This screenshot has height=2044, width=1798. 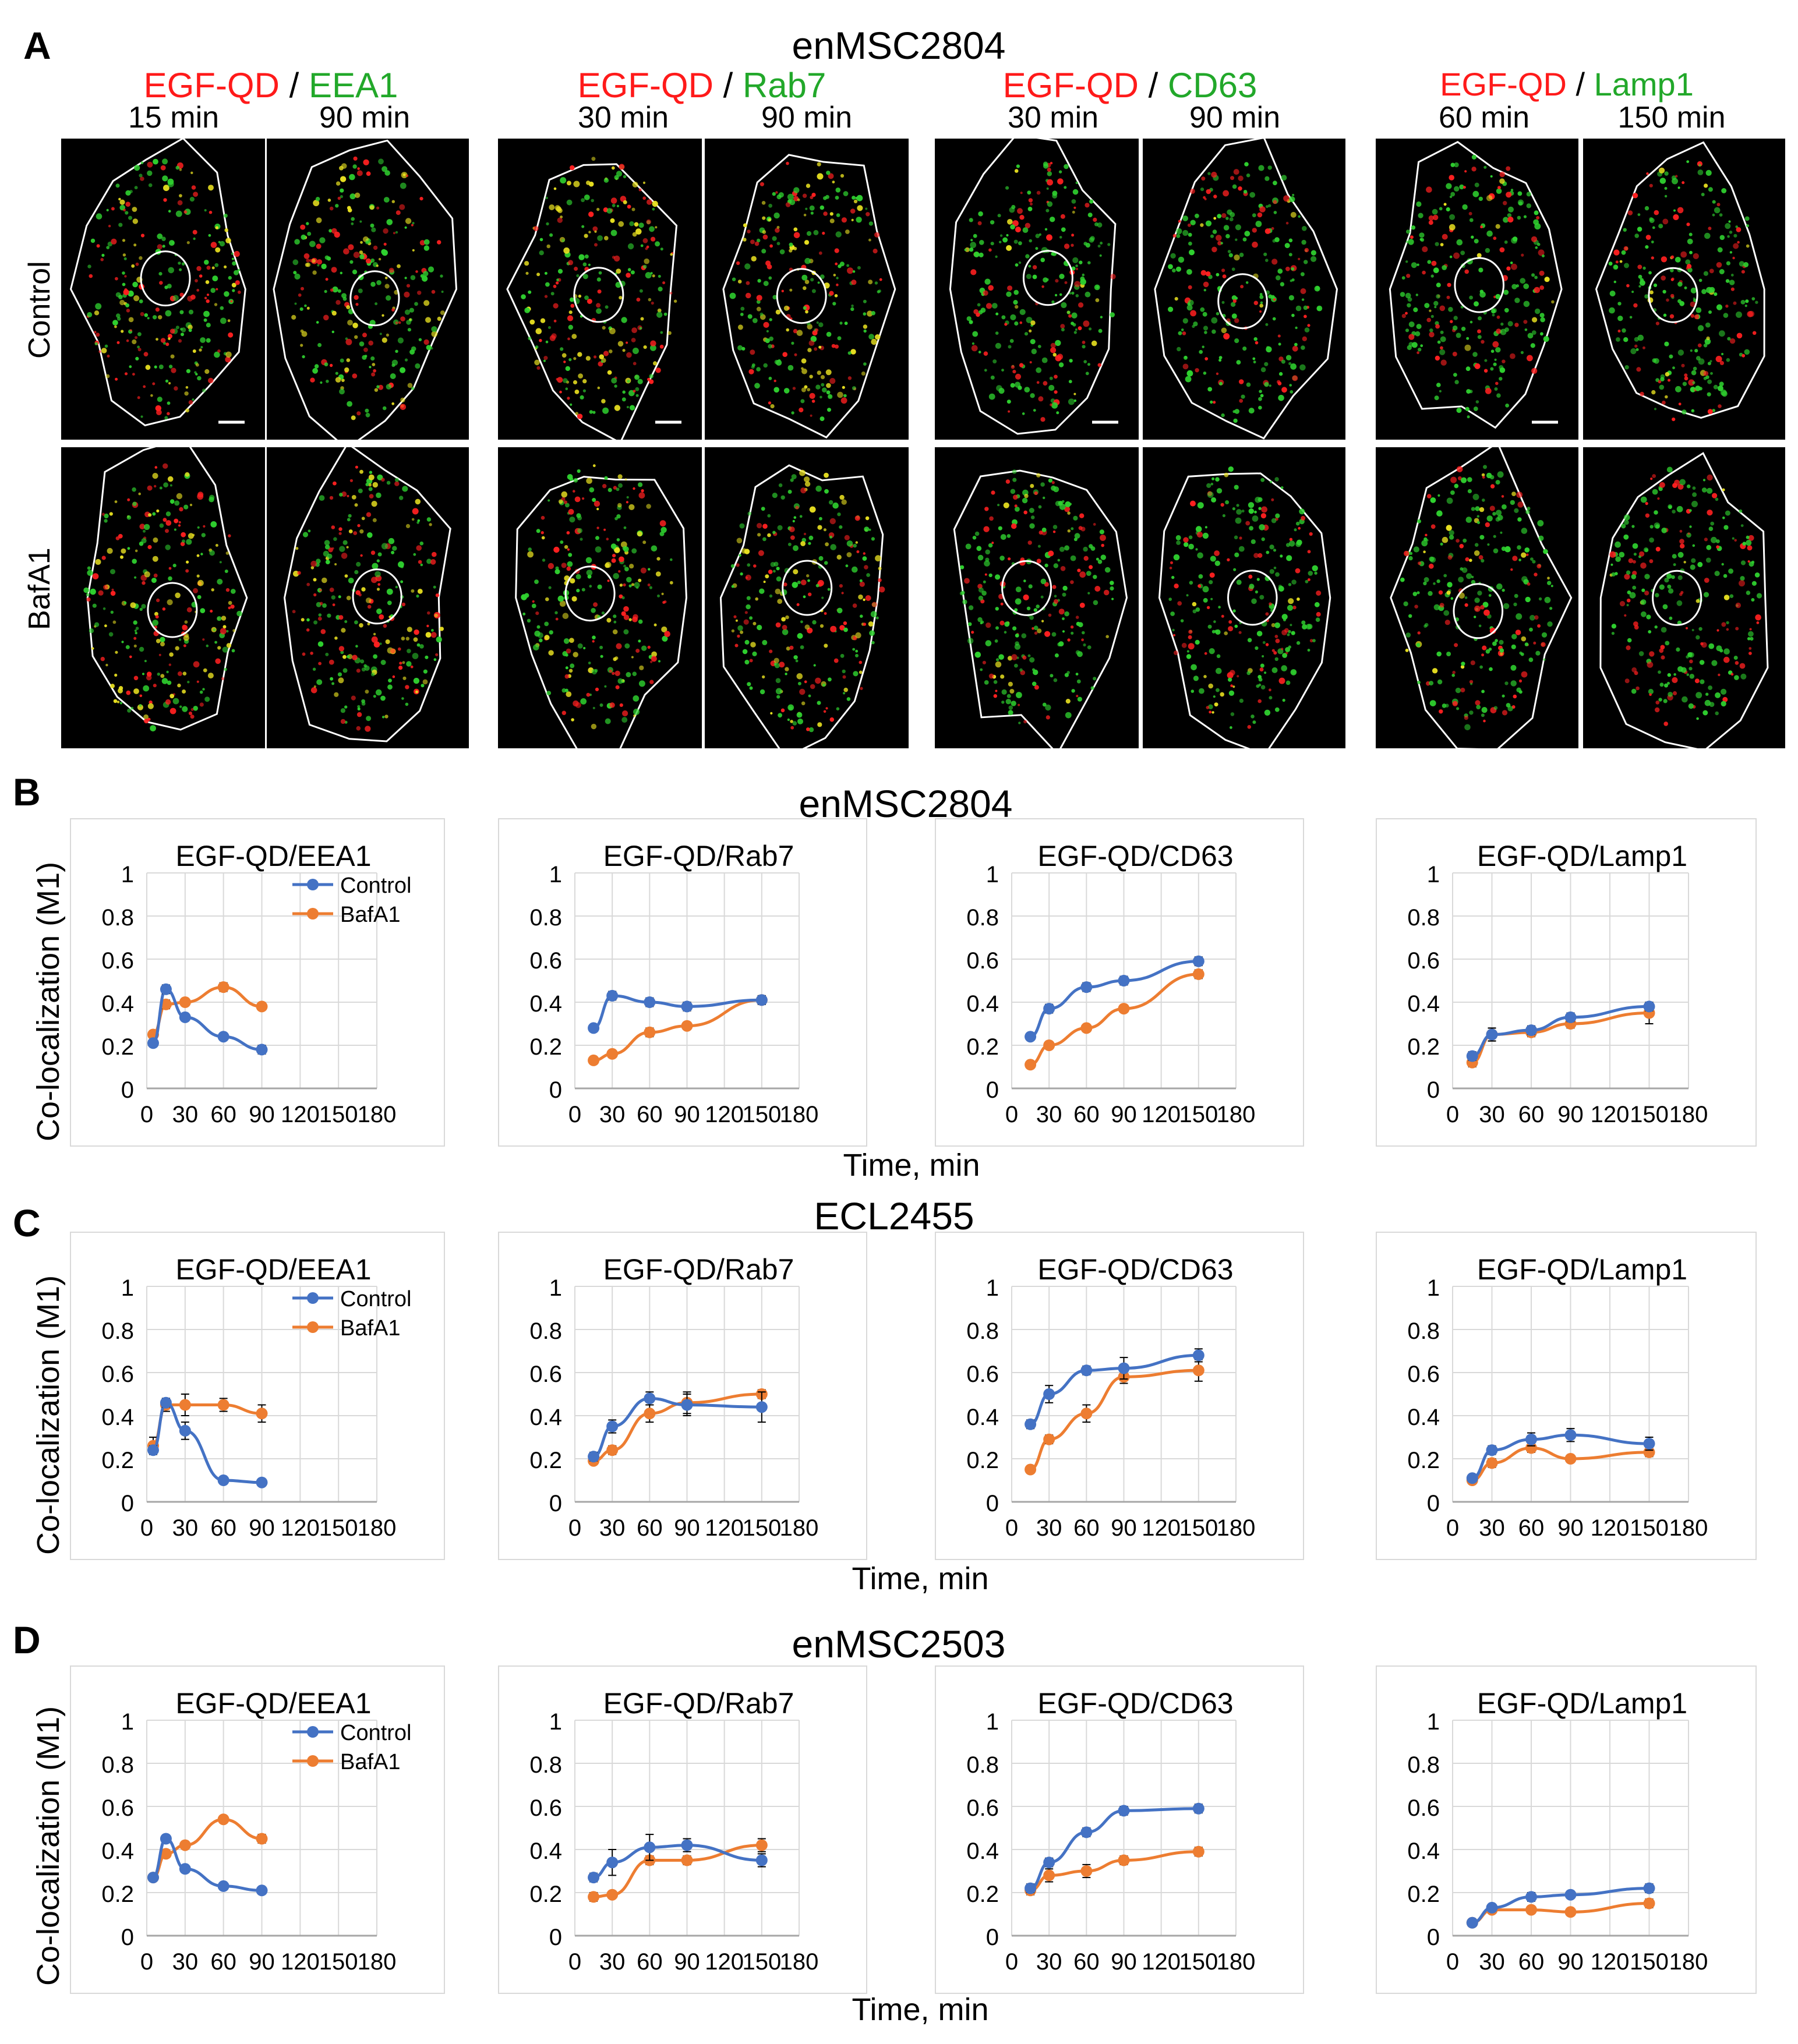 What do you see at coordinates (1481, 598) in the screenshot?
I see `cell-outline` at bounding box center [1481, 598].